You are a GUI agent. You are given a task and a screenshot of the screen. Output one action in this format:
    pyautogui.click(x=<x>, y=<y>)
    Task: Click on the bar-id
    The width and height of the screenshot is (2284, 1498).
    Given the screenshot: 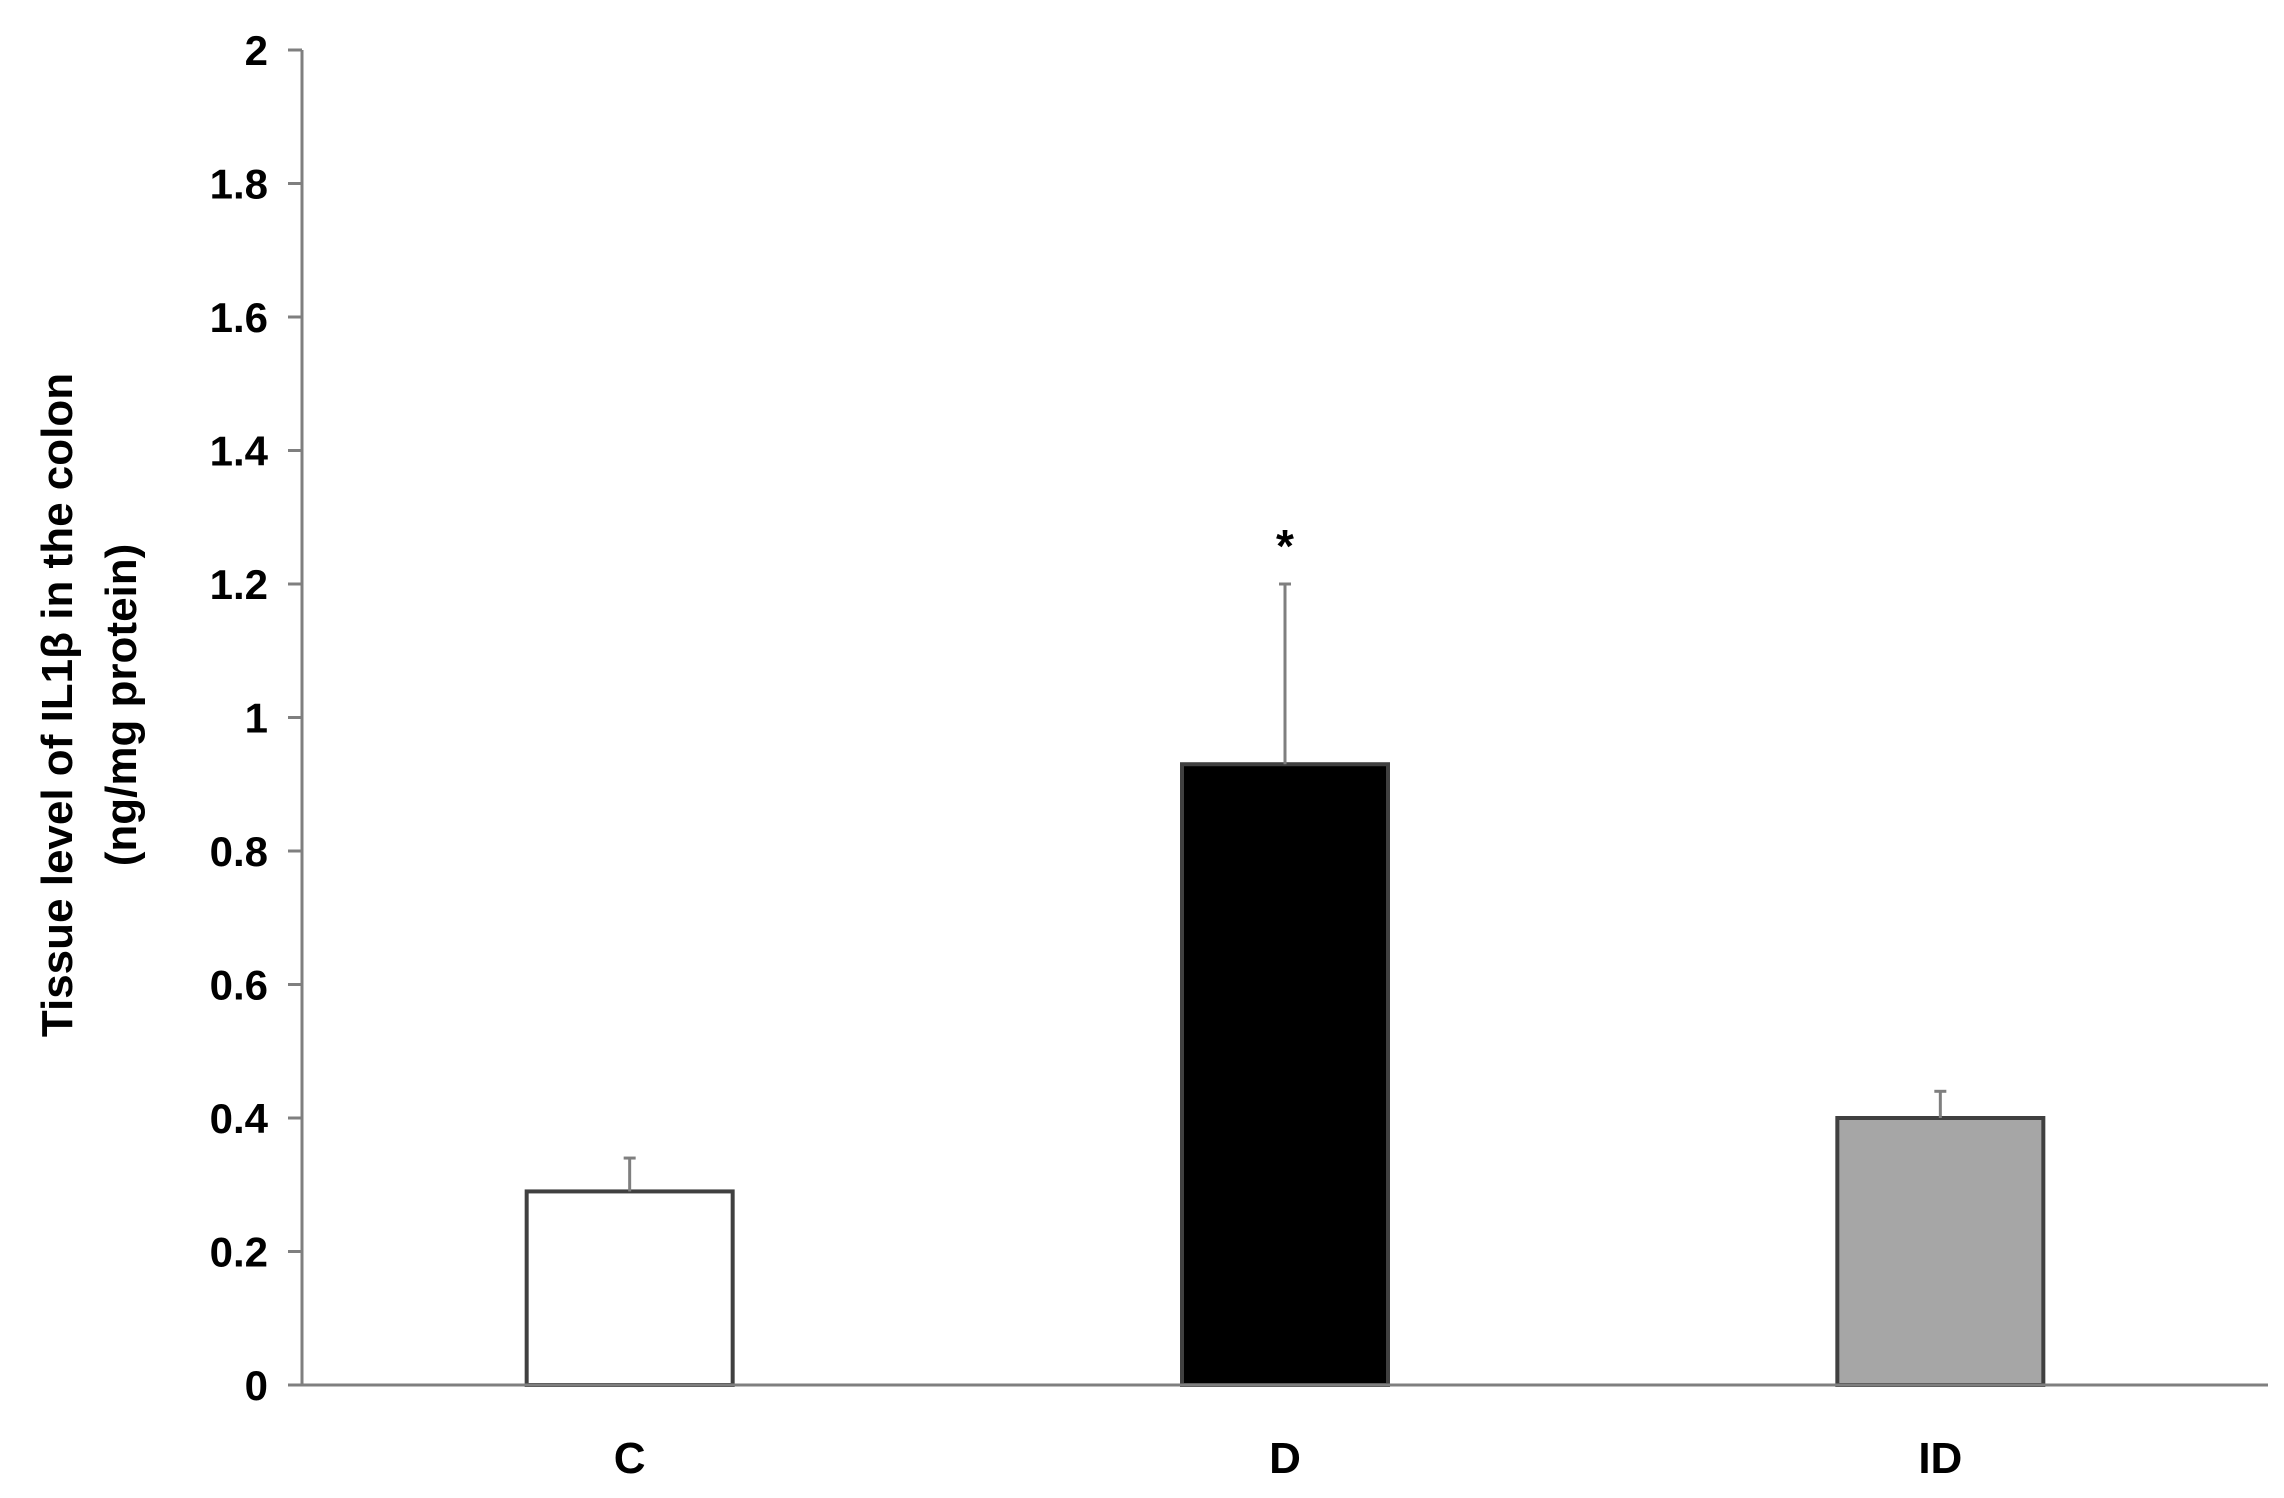 What is the action you would take?
    pyautogui.click(x=1940, y=1251)
    